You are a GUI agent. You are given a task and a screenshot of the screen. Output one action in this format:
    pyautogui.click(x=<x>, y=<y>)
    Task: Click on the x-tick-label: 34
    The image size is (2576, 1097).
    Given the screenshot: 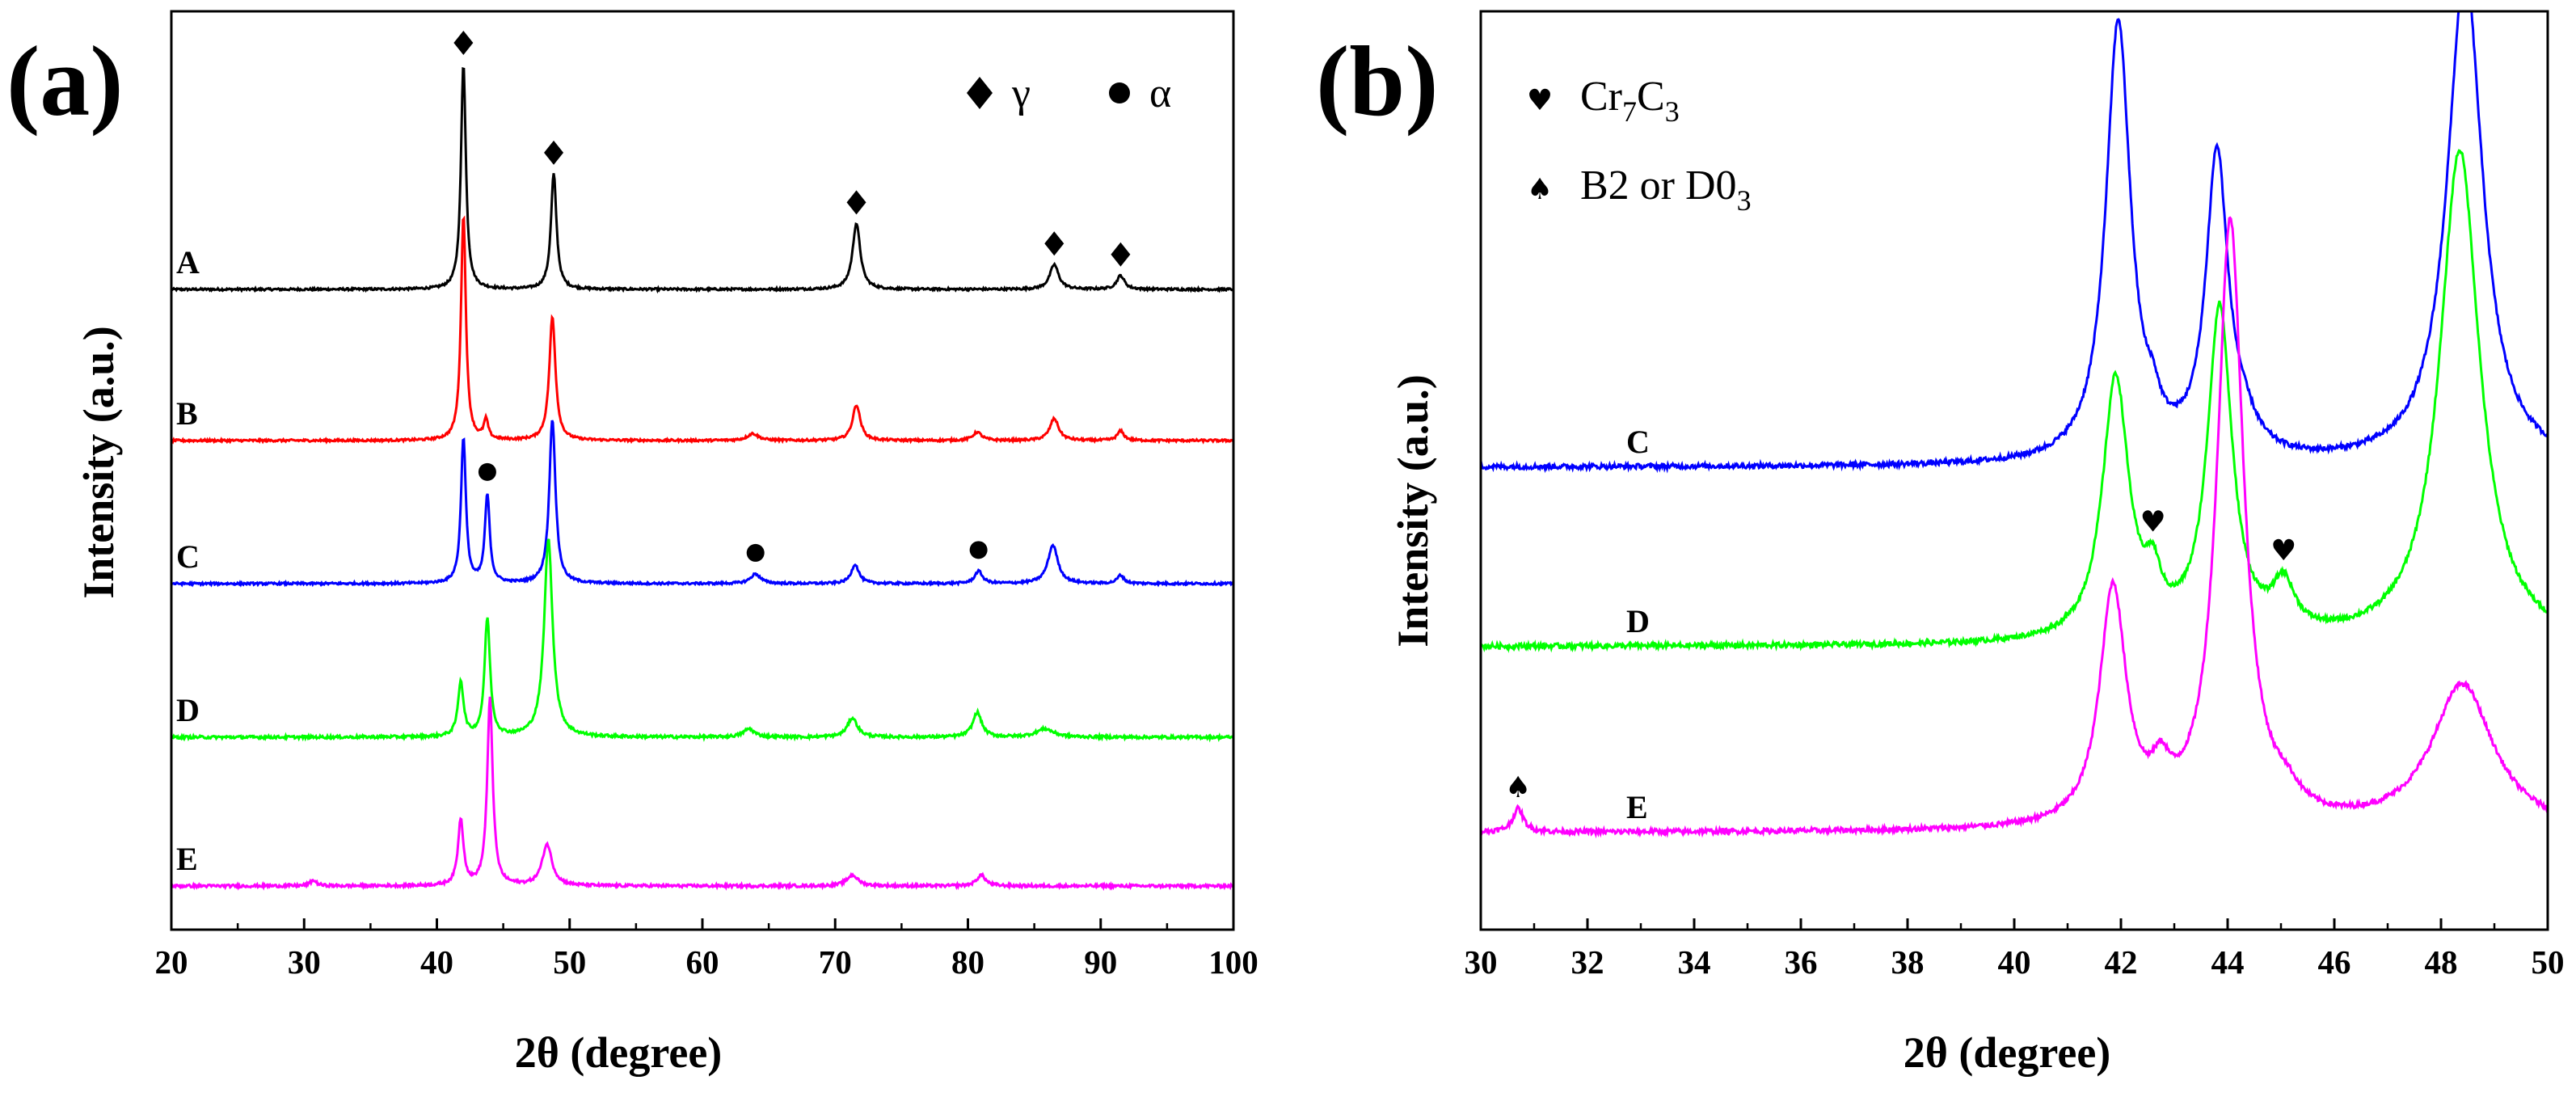 What is the action you would take?
    pyautogui.click(x=1694, y=962)
    